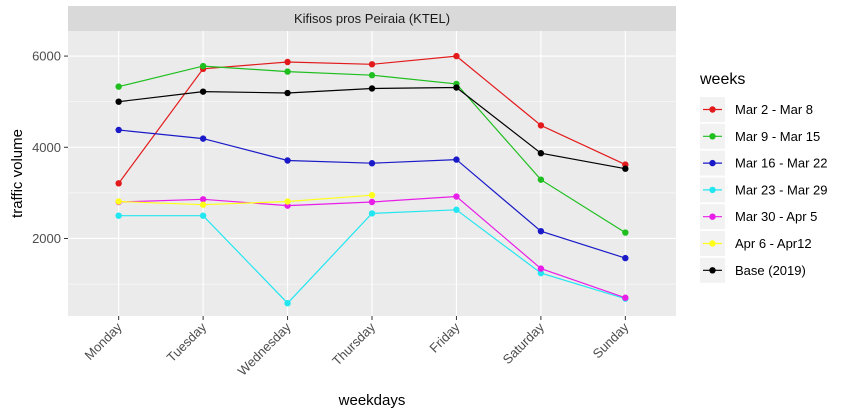  I want to click on facet-strip, so click(372, 18).